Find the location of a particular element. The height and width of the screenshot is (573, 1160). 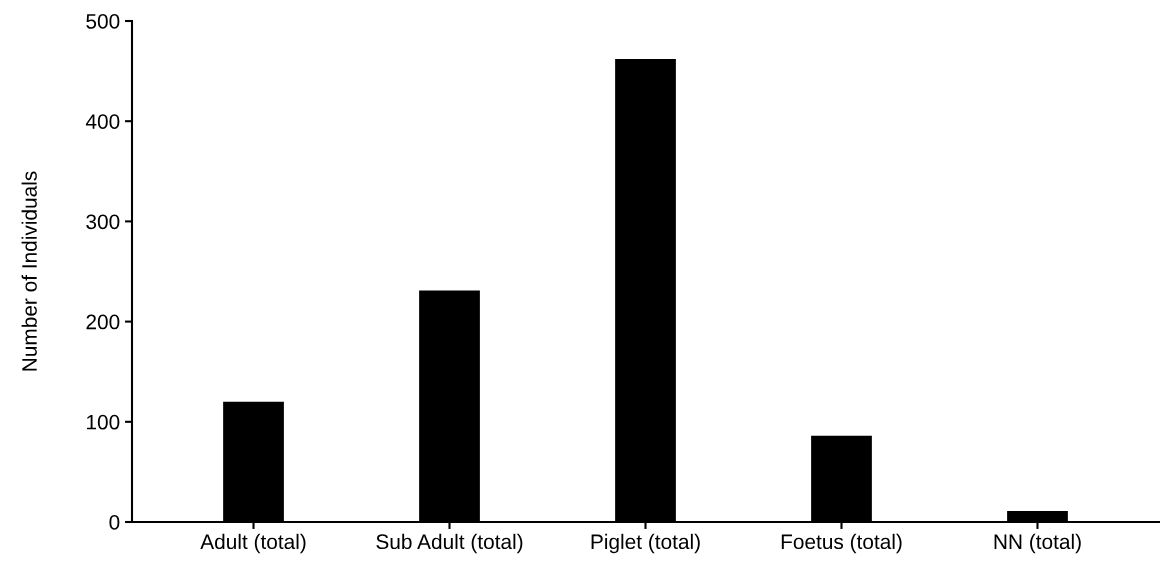

y-tick-label: 300 is located at coordinates (103, 222).